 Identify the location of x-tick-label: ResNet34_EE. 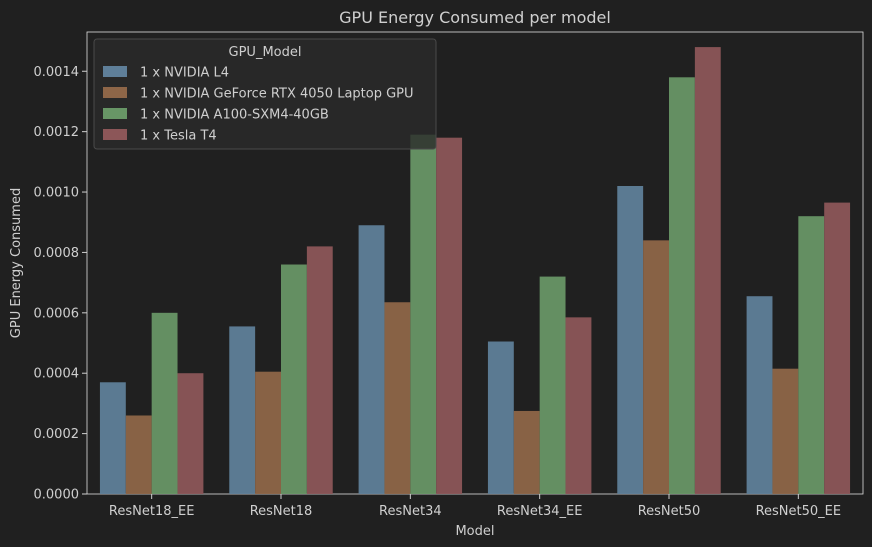
(540, 511).